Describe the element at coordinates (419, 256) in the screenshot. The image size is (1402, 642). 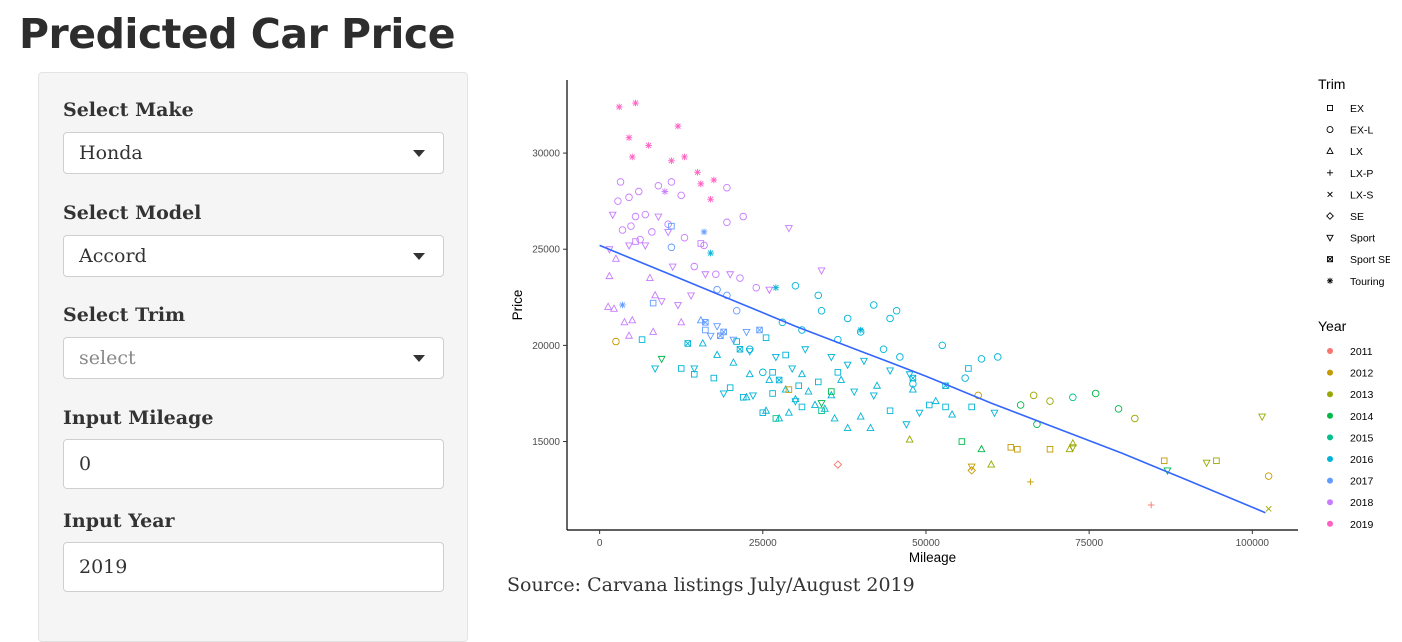
I see `chevron-down-icon` at that location.